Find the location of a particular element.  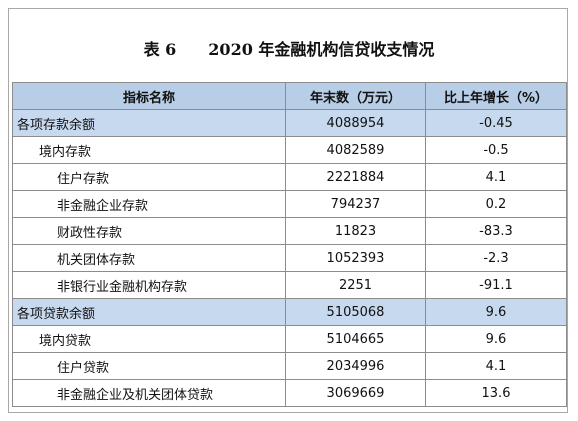

row-label: 非金融企业及机关团体贷款 is located at coordinates (149, 393).